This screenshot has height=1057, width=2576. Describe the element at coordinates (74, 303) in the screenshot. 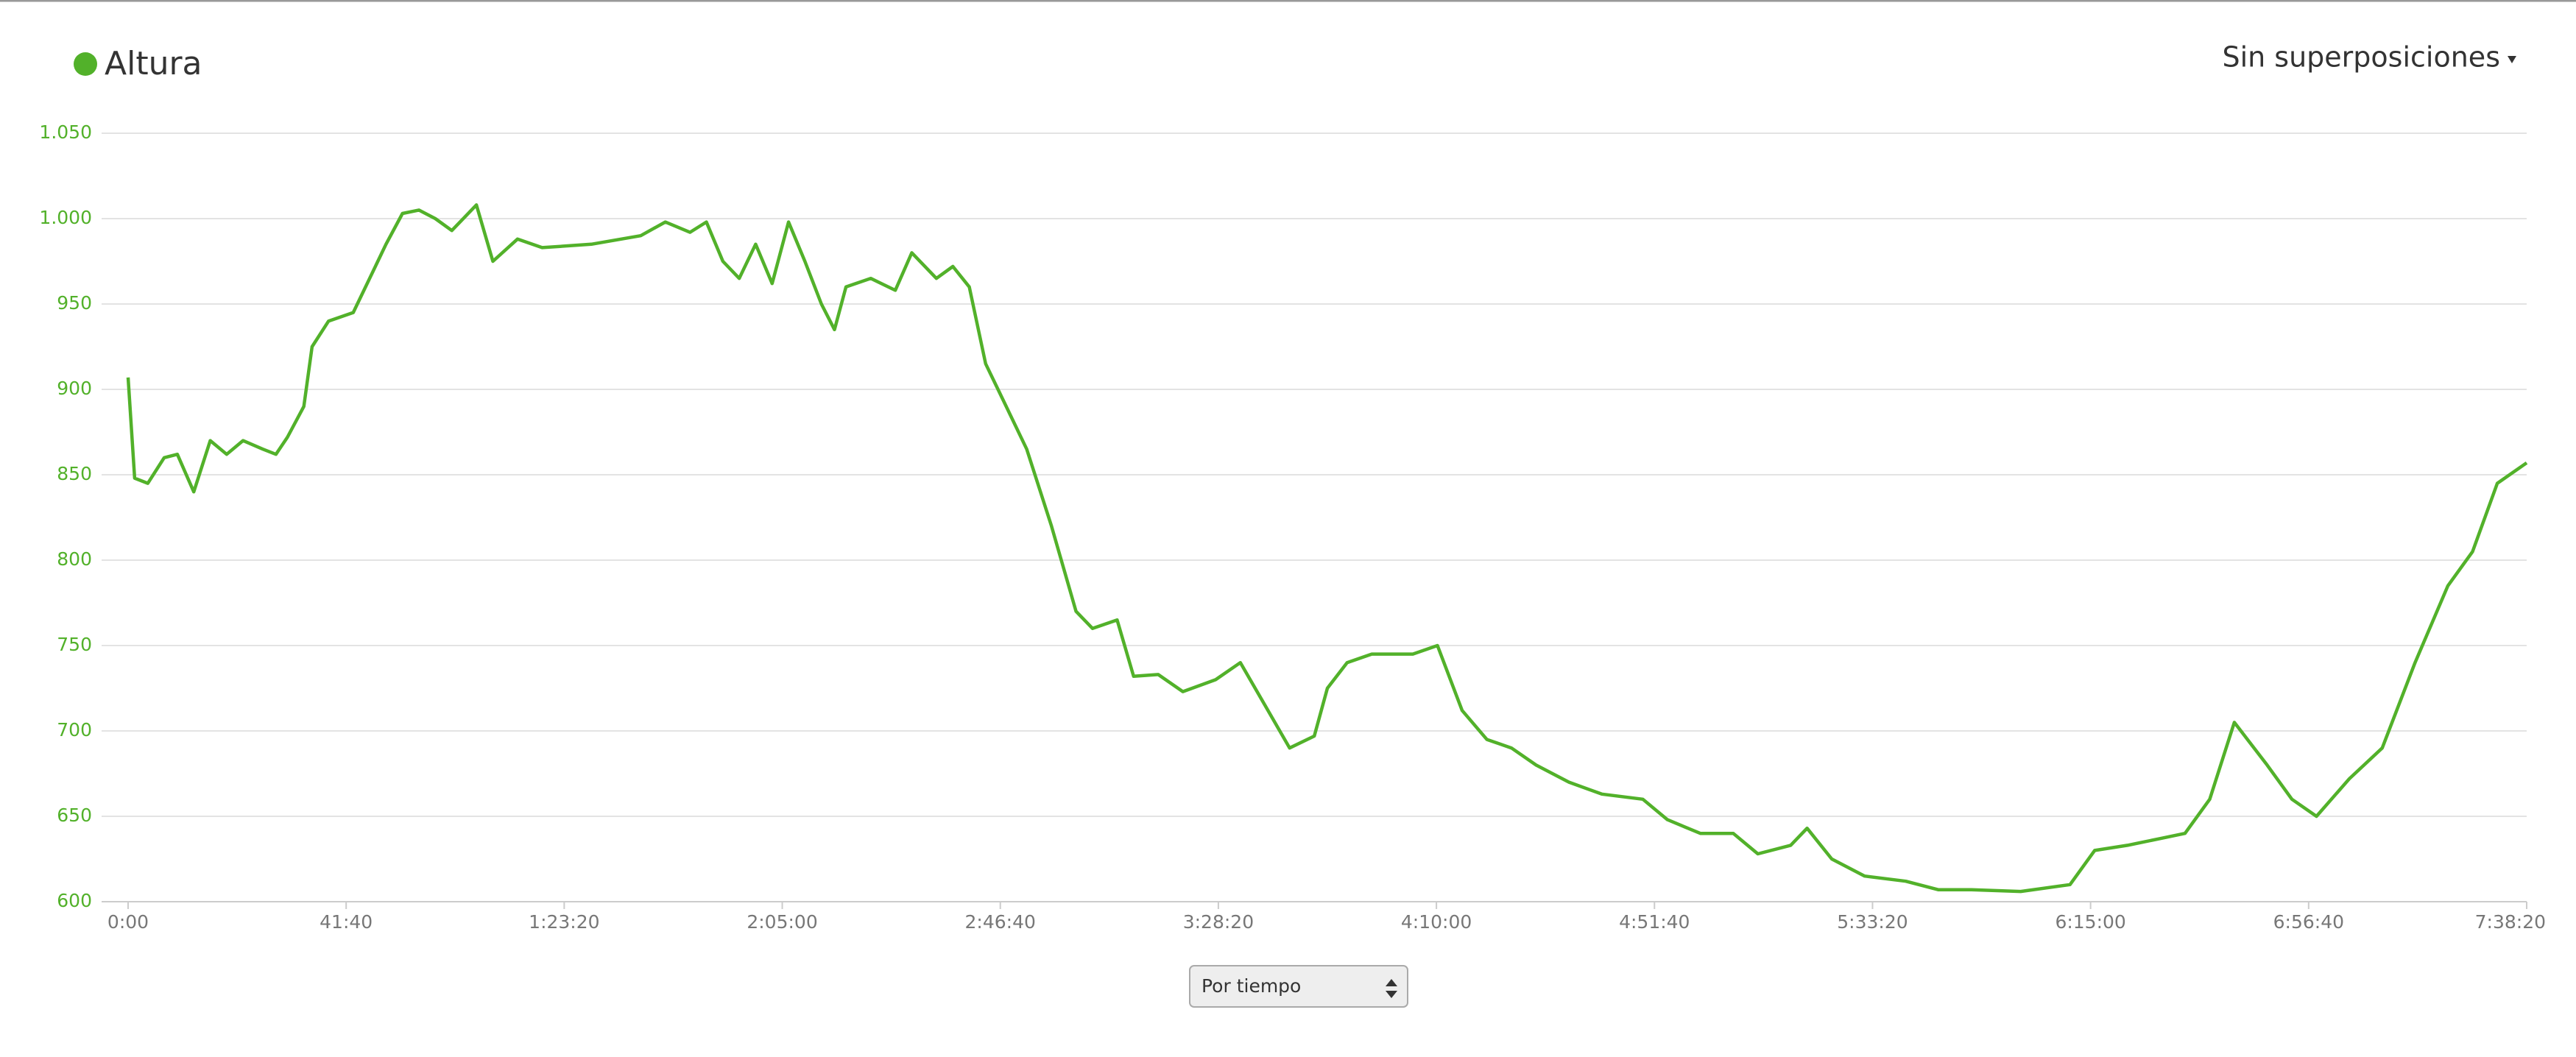

I see `y-tick-label: 950` at that location.